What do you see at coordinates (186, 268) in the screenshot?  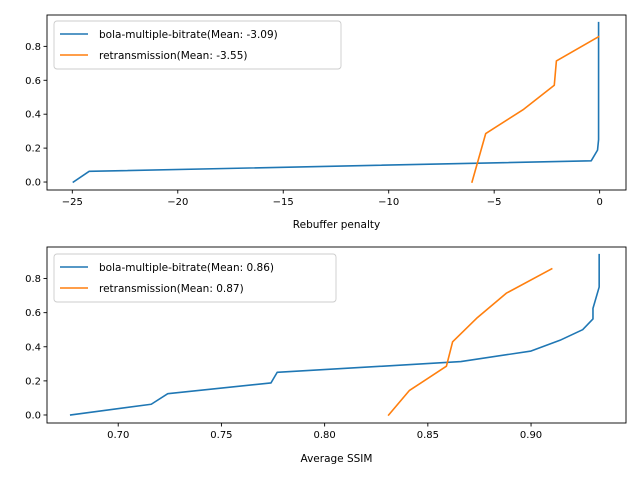 I see `legend-entry-bola: bola-multiple-bitrate(Mean: 0.86)` at bounding box center [186, 268].